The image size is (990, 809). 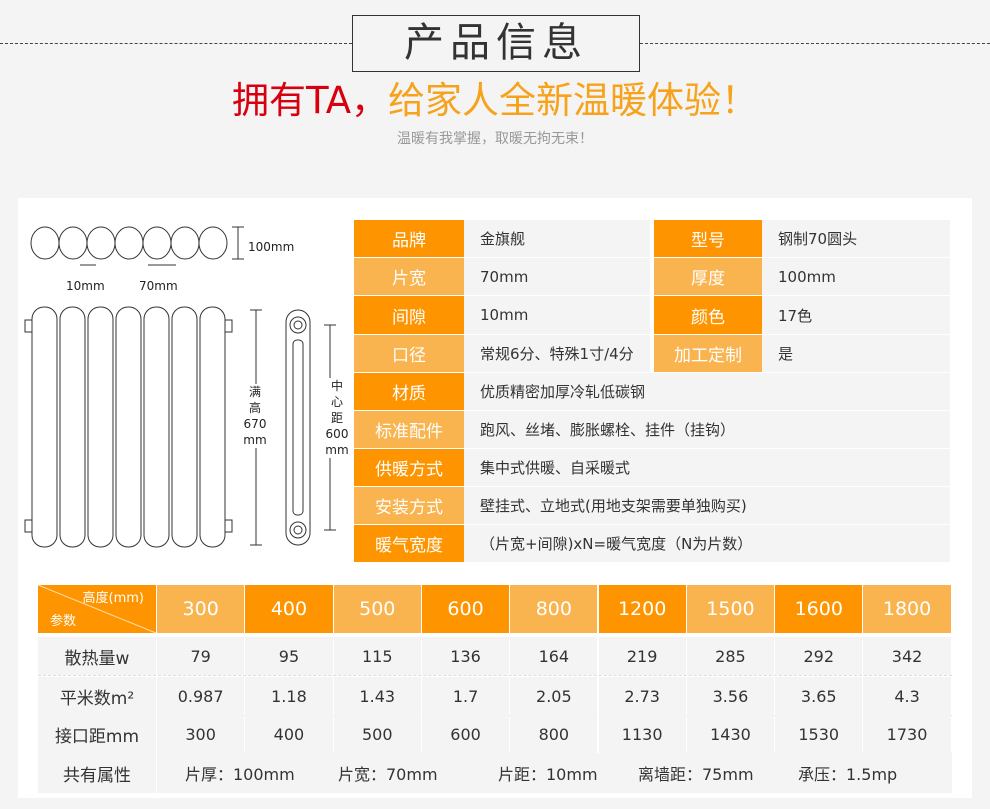 What do you see at coordinates (85, 286) in the screenshot?
I see `dim-gap: 10mm` at bounding box center [85, 286].